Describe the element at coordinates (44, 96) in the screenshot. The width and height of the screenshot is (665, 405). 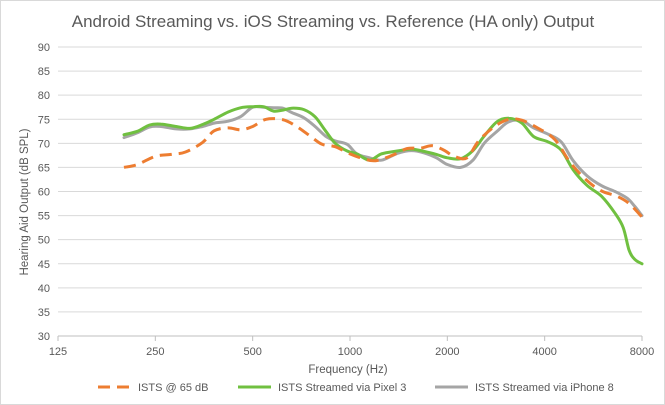
I see `y-tick-label: 80` at that location.